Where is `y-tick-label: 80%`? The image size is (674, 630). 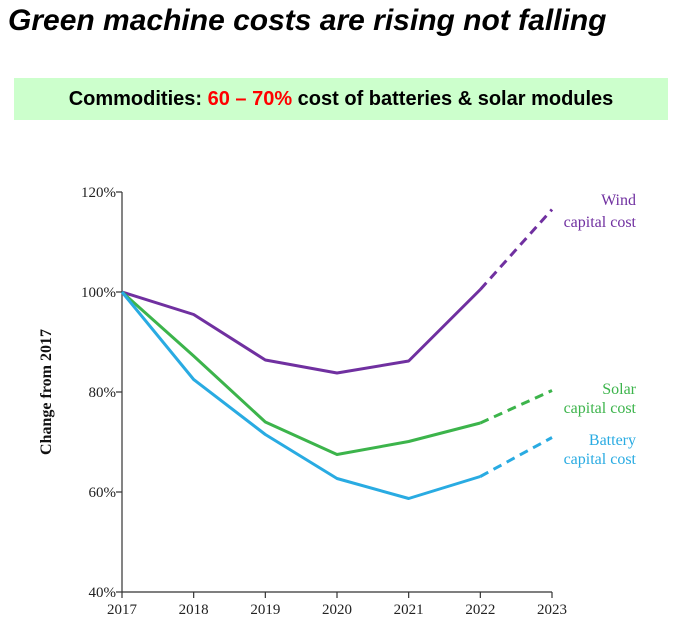
y-tick-label: 80% is located at coordinates (103, 393).